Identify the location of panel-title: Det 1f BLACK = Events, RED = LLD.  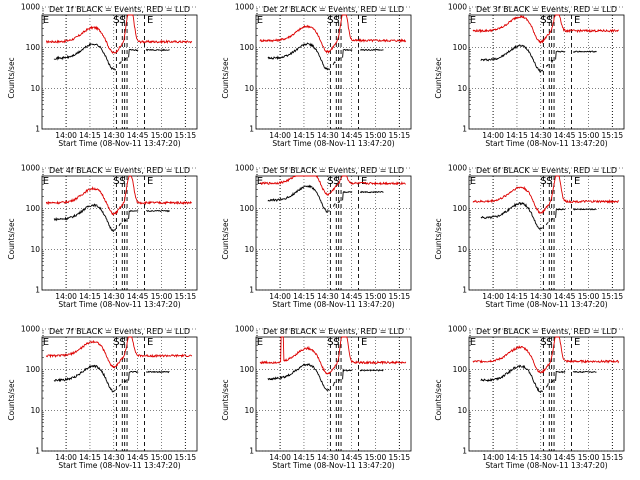
(119, 9).